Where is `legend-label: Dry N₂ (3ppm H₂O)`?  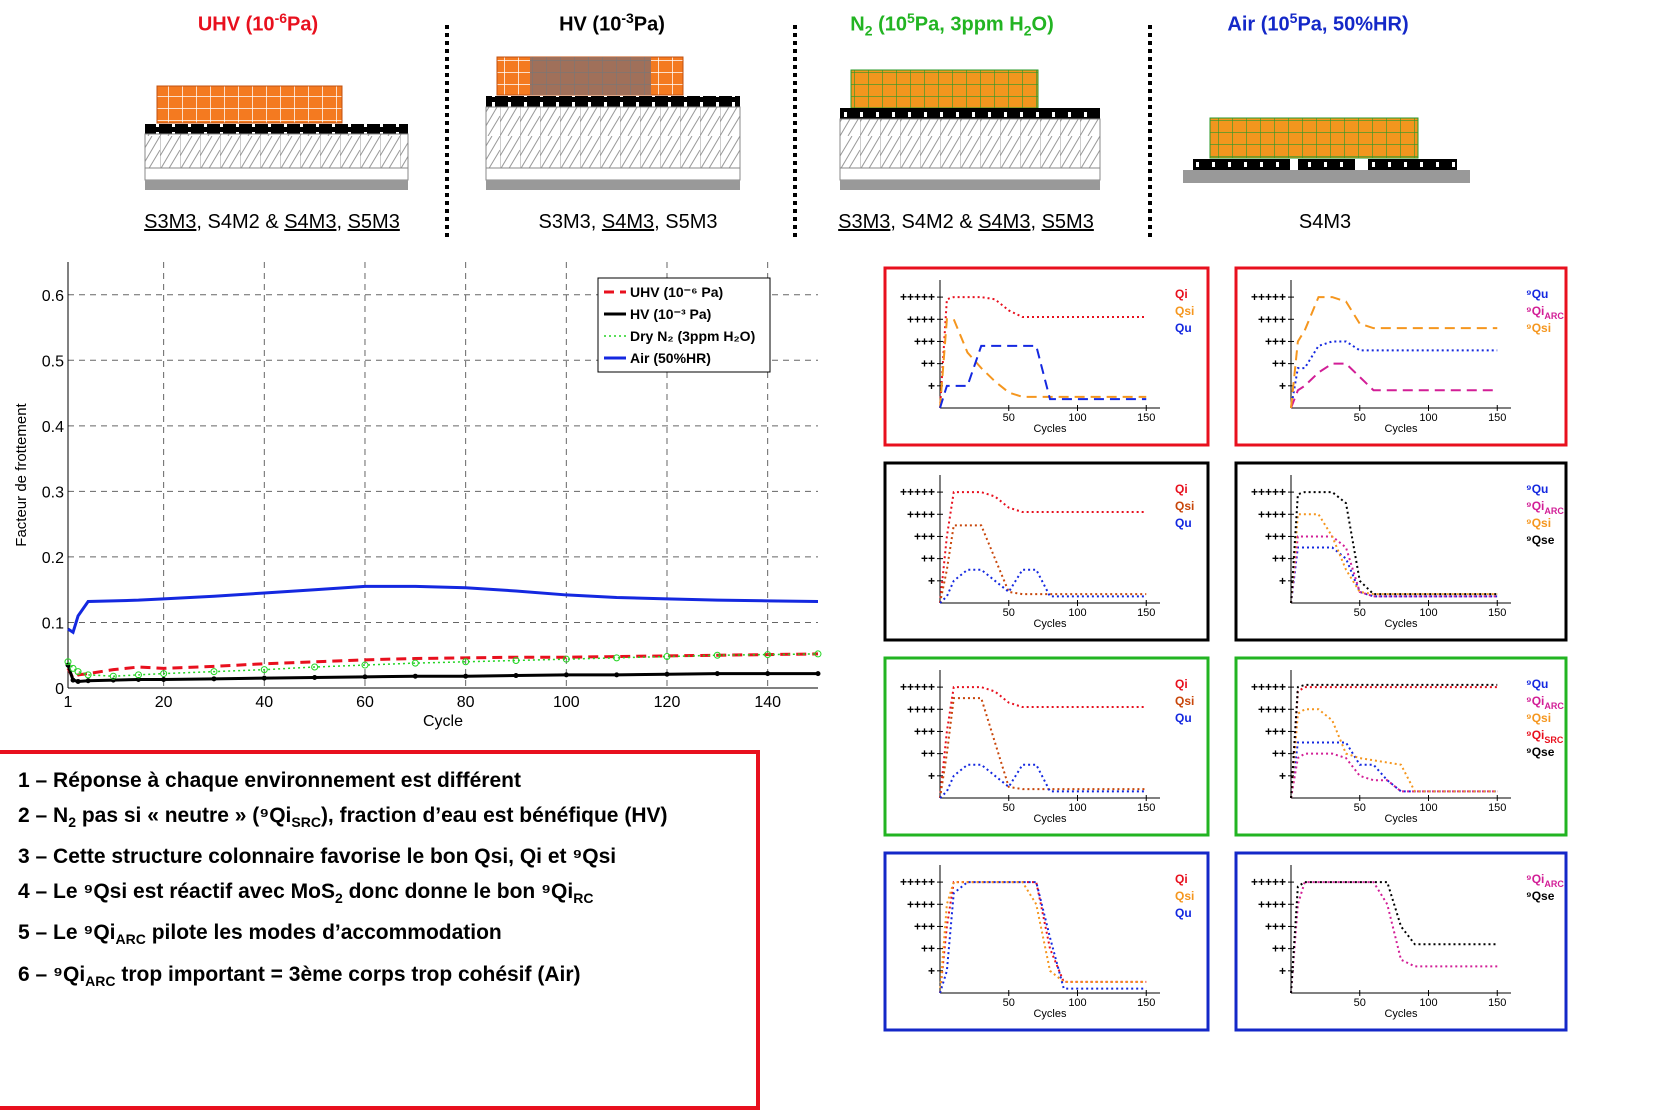
legend-label: Dry N₂ (3ppm H₂O) is located at coordinates (692, 336).